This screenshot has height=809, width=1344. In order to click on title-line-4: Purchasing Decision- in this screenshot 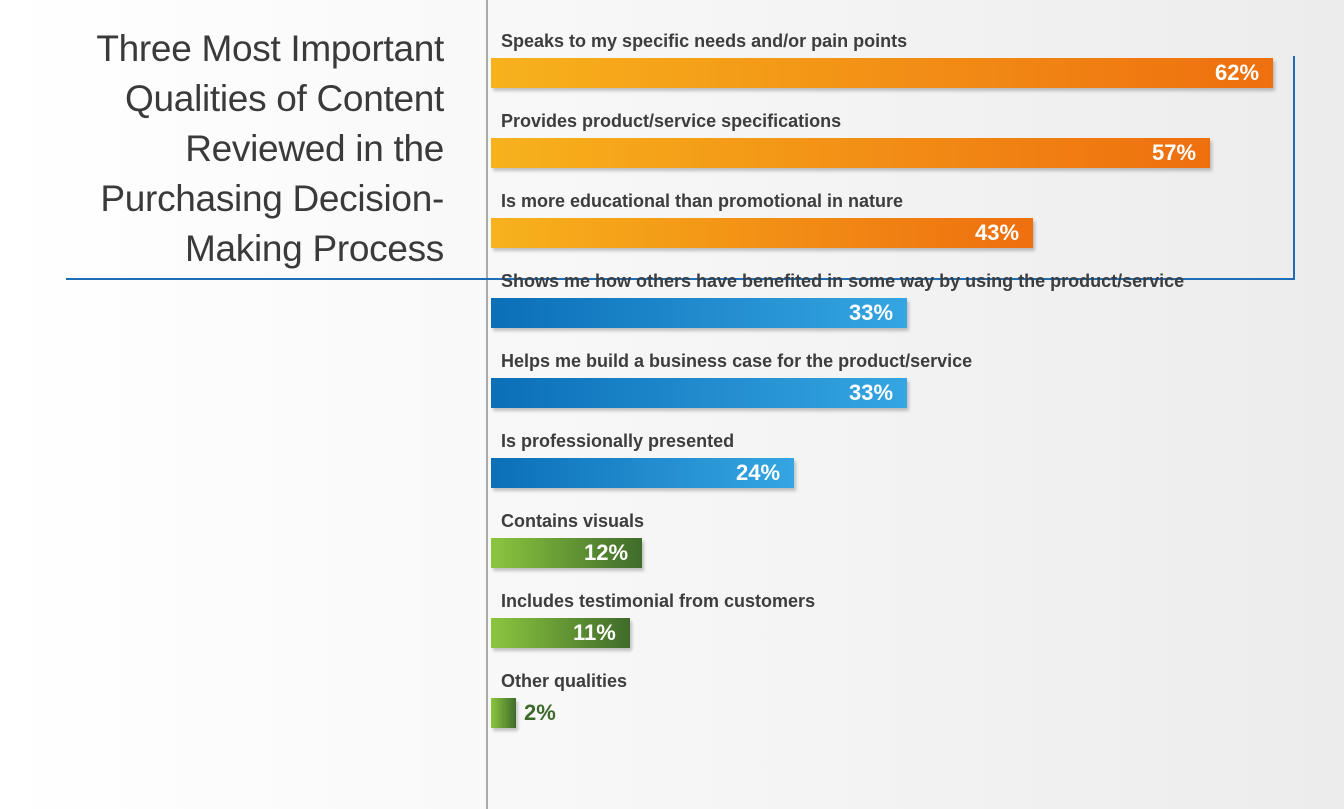, I will do `click(272, 198)`.